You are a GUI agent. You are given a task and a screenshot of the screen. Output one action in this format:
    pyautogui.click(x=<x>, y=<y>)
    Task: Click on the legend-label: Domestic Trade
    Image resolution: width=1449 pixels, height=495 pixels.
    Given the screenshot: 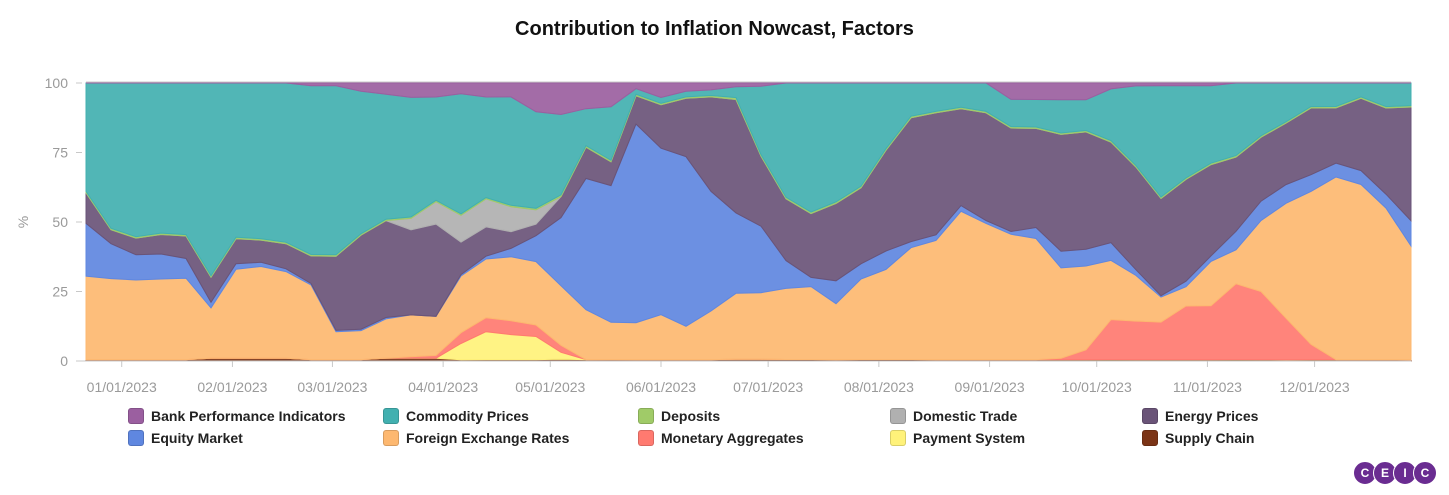 What is the action you would take?
    pyautogui.click(x=965, y=416)
    